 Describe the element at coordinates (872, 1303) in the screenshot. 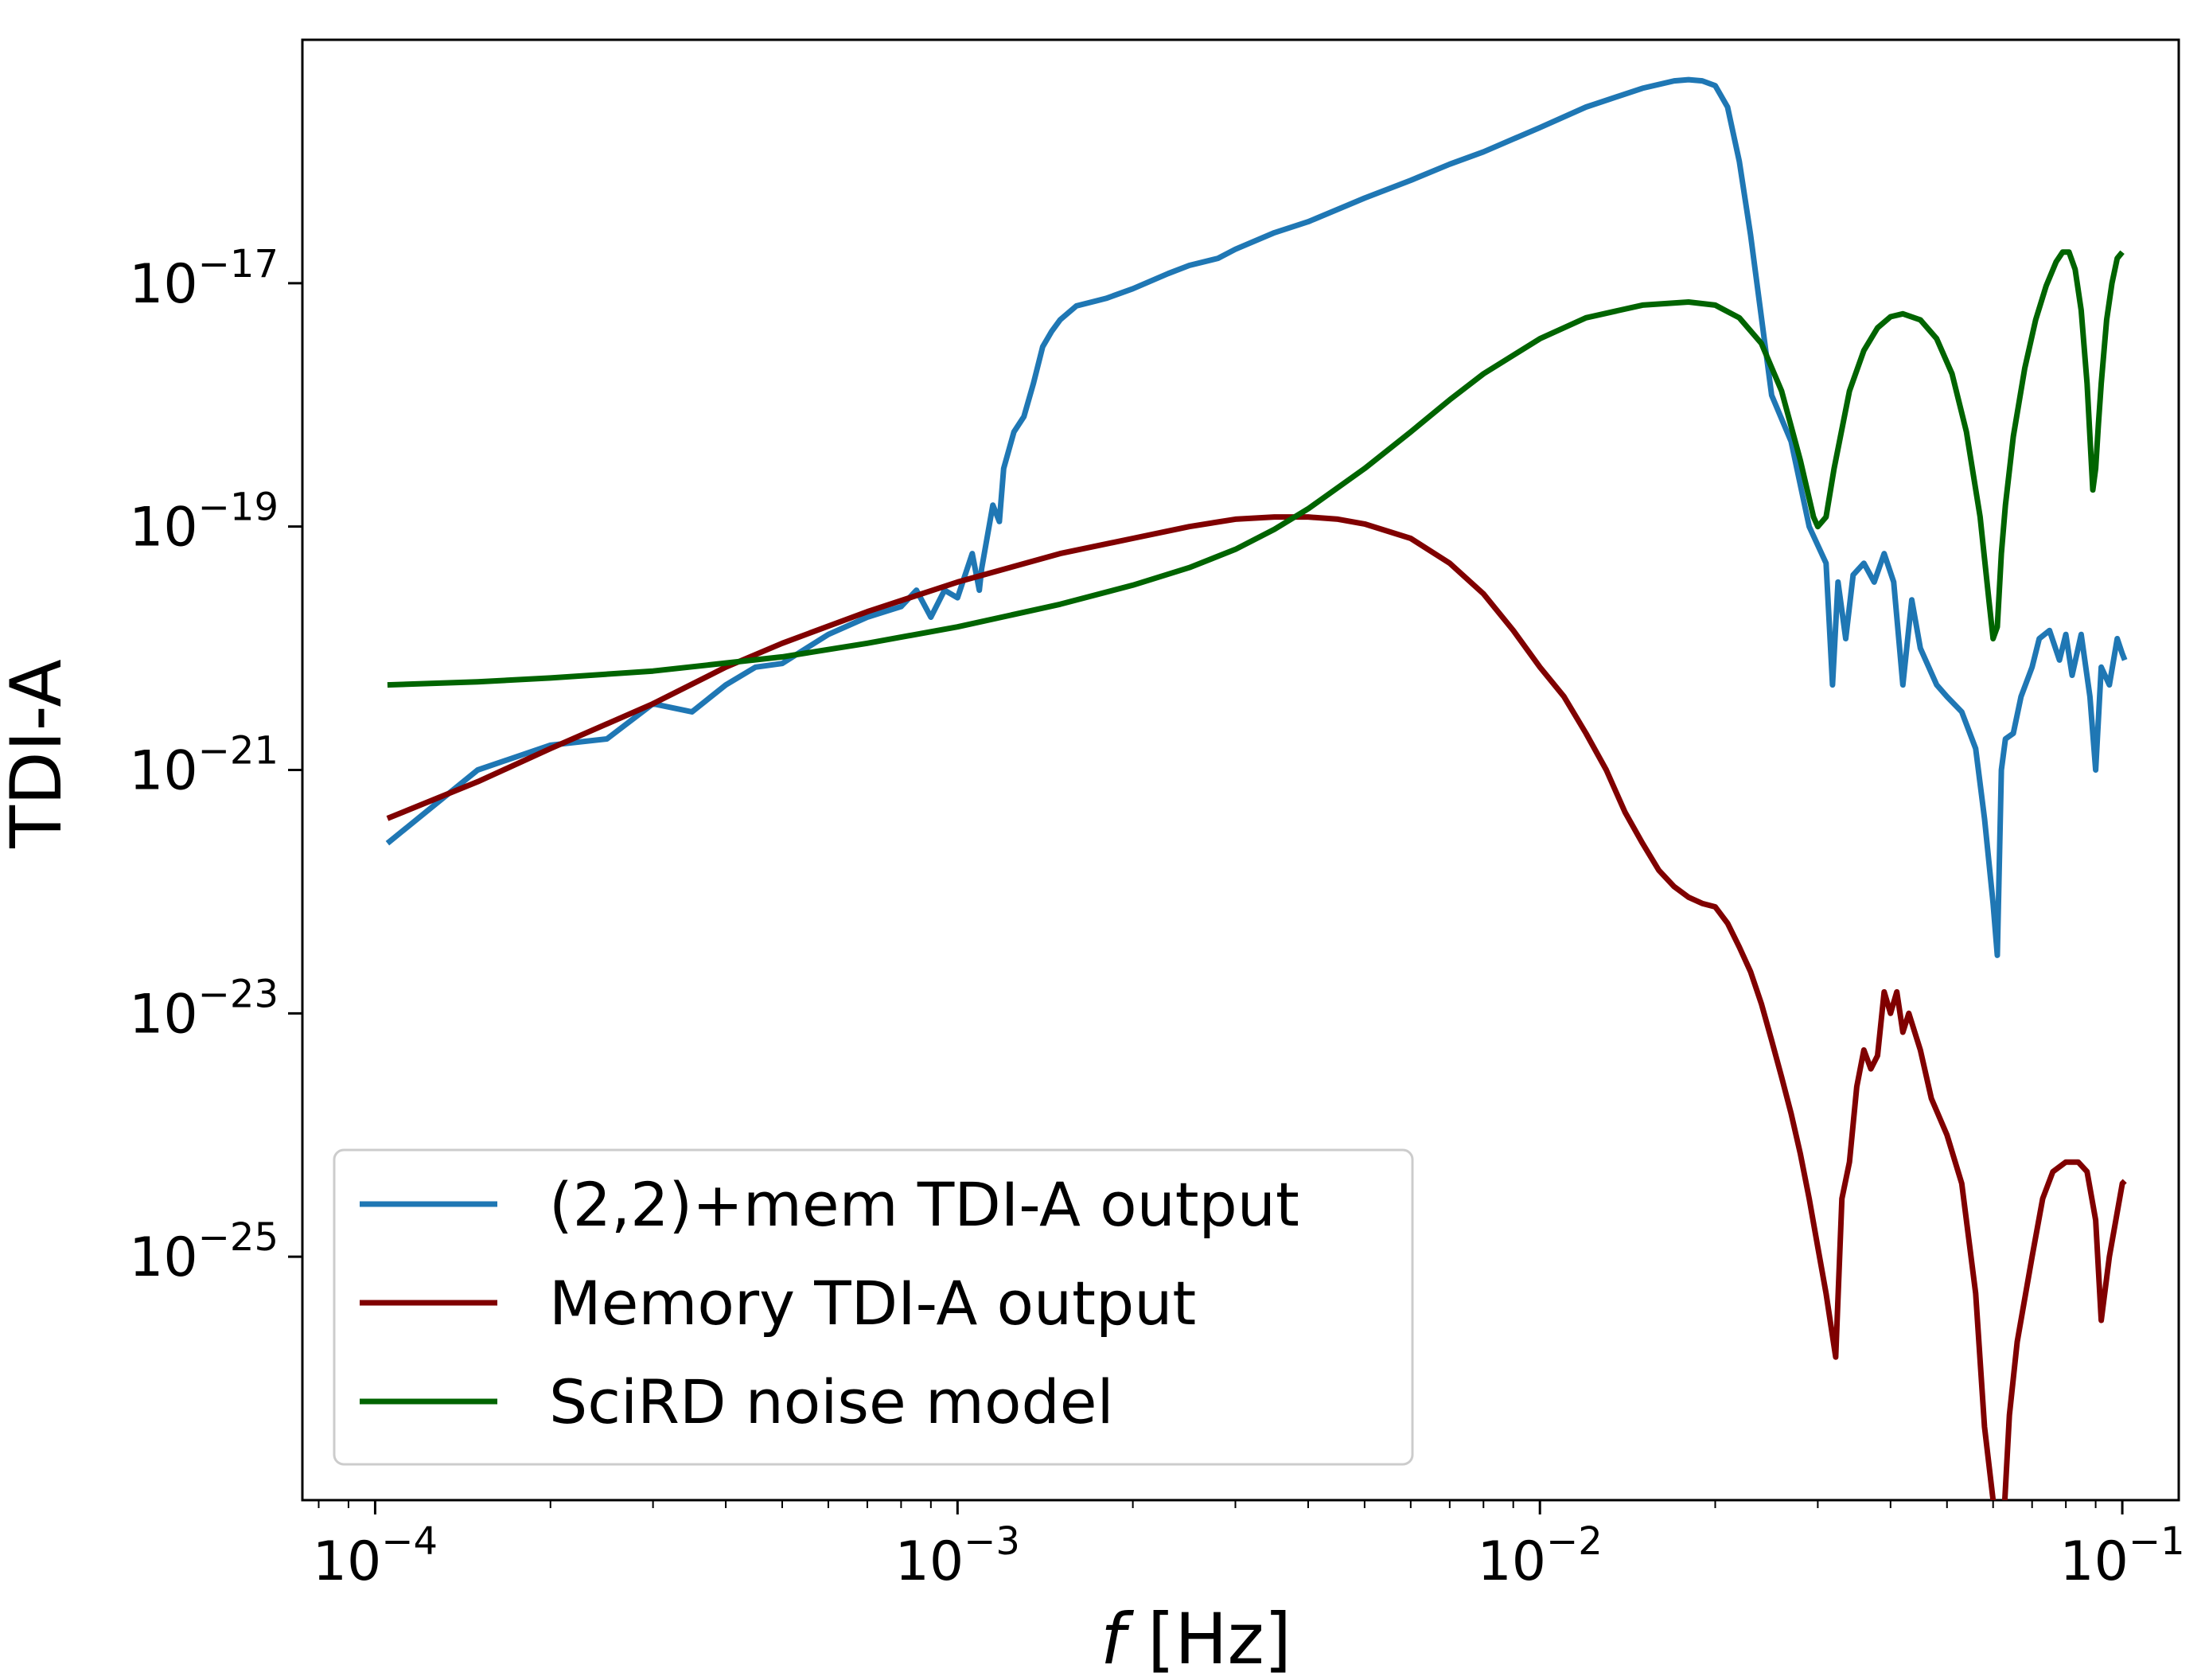

I see `legend-label-1: Memory TDI-A output` at that location.